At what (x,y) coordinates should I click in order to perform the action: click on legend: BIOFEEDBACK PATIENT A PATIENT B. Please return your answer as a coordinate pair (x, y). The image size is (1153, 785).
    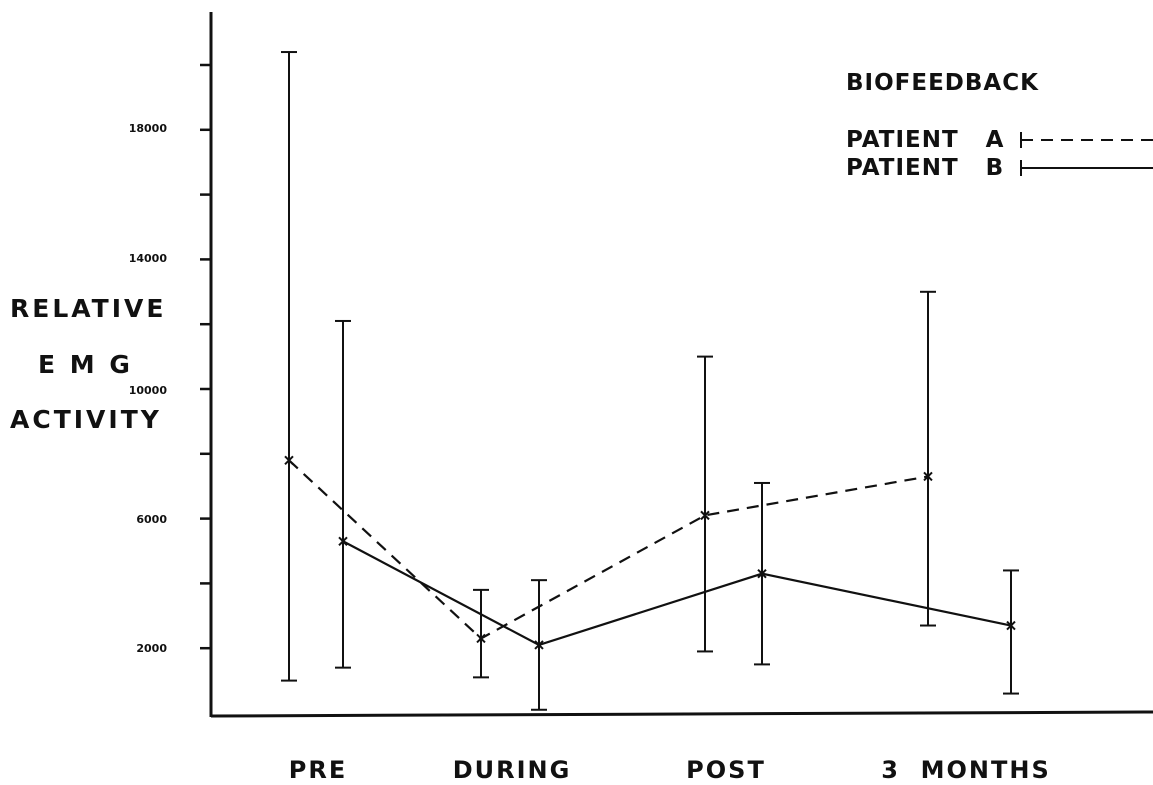
    Looking at the image, I should click on (999, 125).